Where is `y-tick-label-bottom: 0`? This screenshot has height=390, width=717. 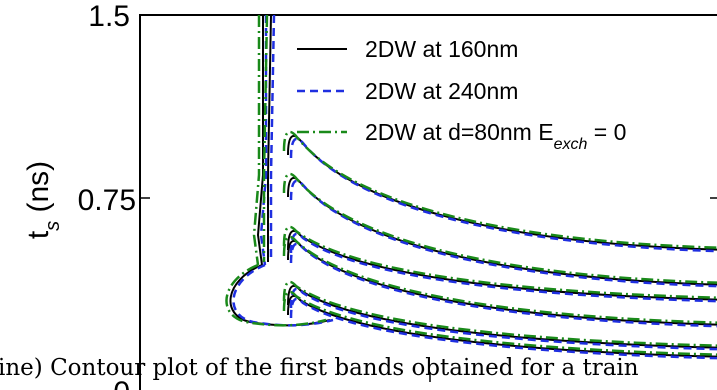 y-tick-label-bottom: 0 is located at coordinates (121, 383).